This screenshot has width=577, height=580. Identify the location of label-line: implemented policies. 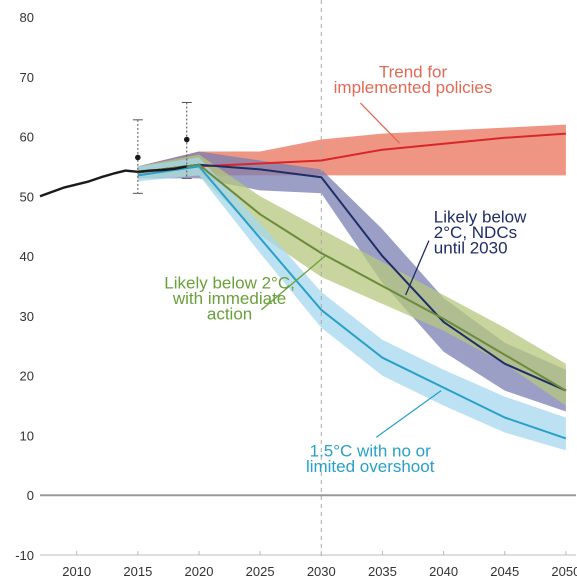
(413, 87).